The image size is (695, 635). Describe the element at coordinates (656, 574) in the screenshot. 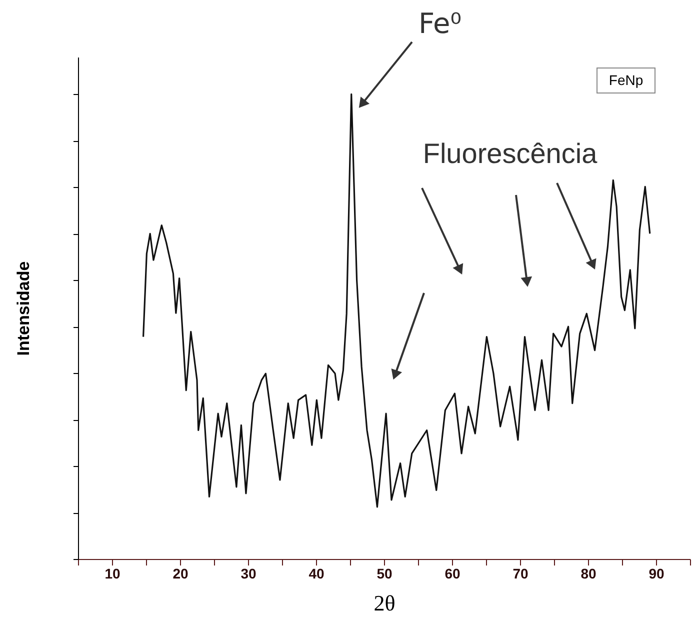

I see `x-tick-label: 90` at that location.